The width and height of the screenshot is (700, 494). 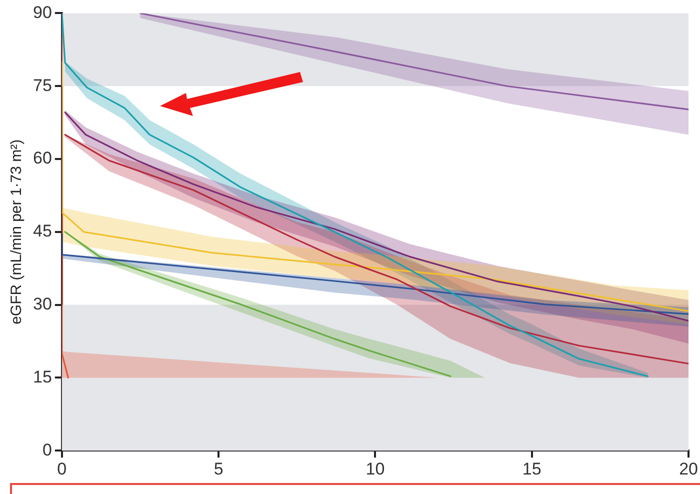 What do you see at coordinates (42, 12) in the screenshot?
I see `y-tick-label: 90` at bounding box center [42, 12].